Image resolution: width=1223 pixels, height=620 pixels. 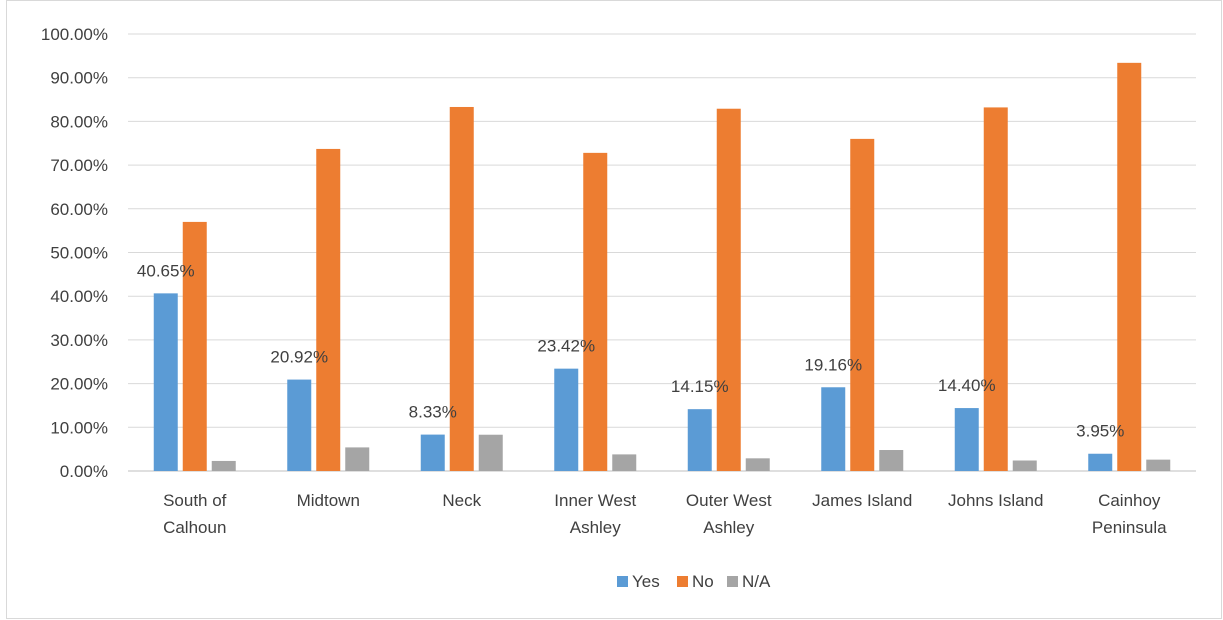 I want to click on data-label: 19.16%, so click(x=833, y=364).